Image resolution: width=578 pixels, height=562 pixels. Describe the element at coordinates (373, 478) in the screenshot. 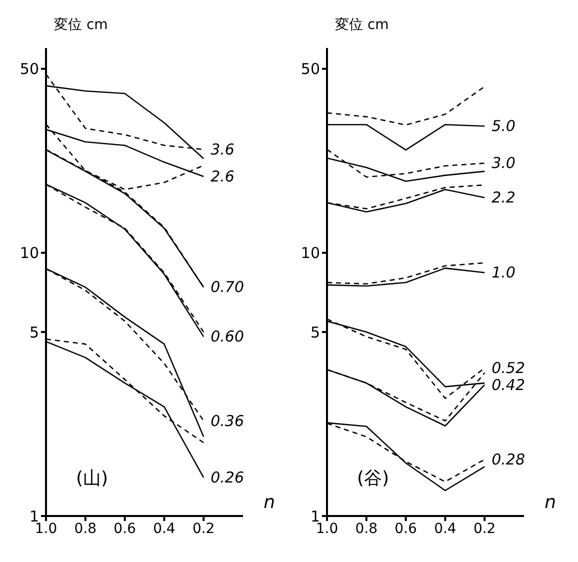

I see `annotation: (谷)` at that location.